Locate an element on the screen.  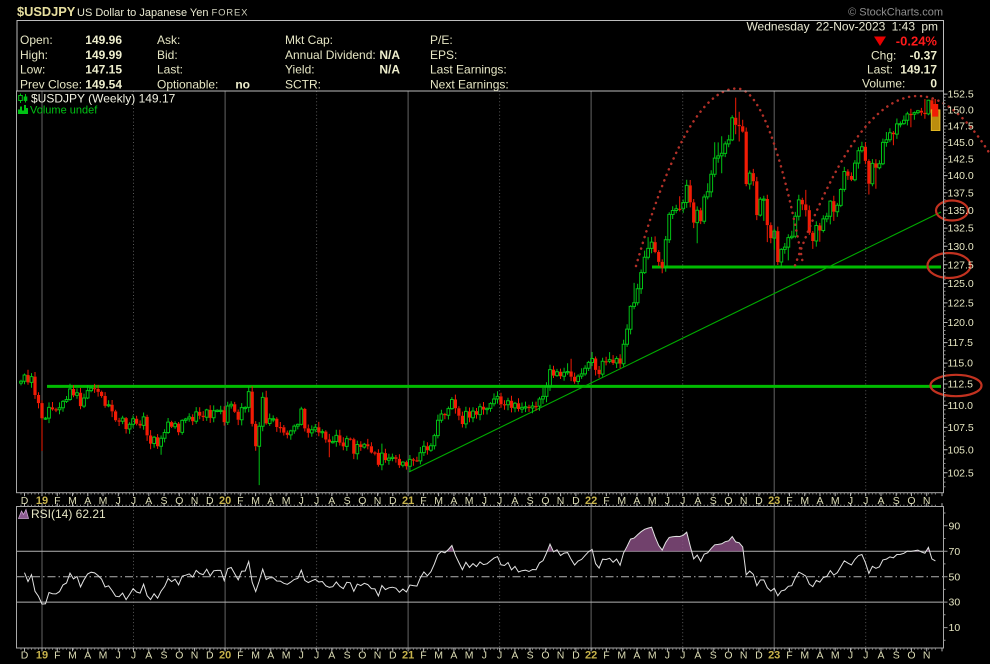
svg-text: 137.5 is located at coordinates (961, 193).